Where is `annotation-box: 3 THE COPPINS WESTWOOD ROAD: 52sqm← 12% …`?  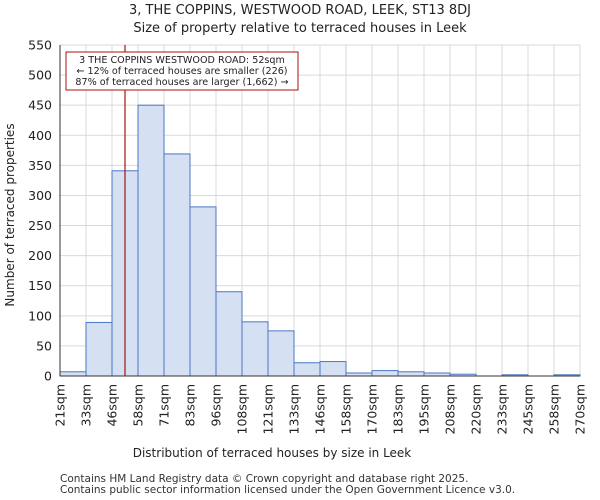
annotation-box: 3 THE COPPINS WESTWOOD ROAD: 52sqm← 12% … is located at coordinates (182, 71).